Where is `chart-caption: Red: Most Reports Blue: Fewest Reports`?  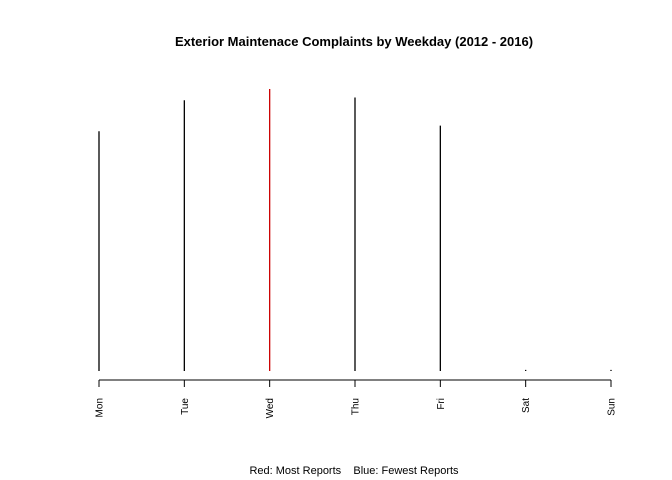 chart-caption: Red: Most Reports Blue: Fewest Reports is located at coordinates (354, 471).